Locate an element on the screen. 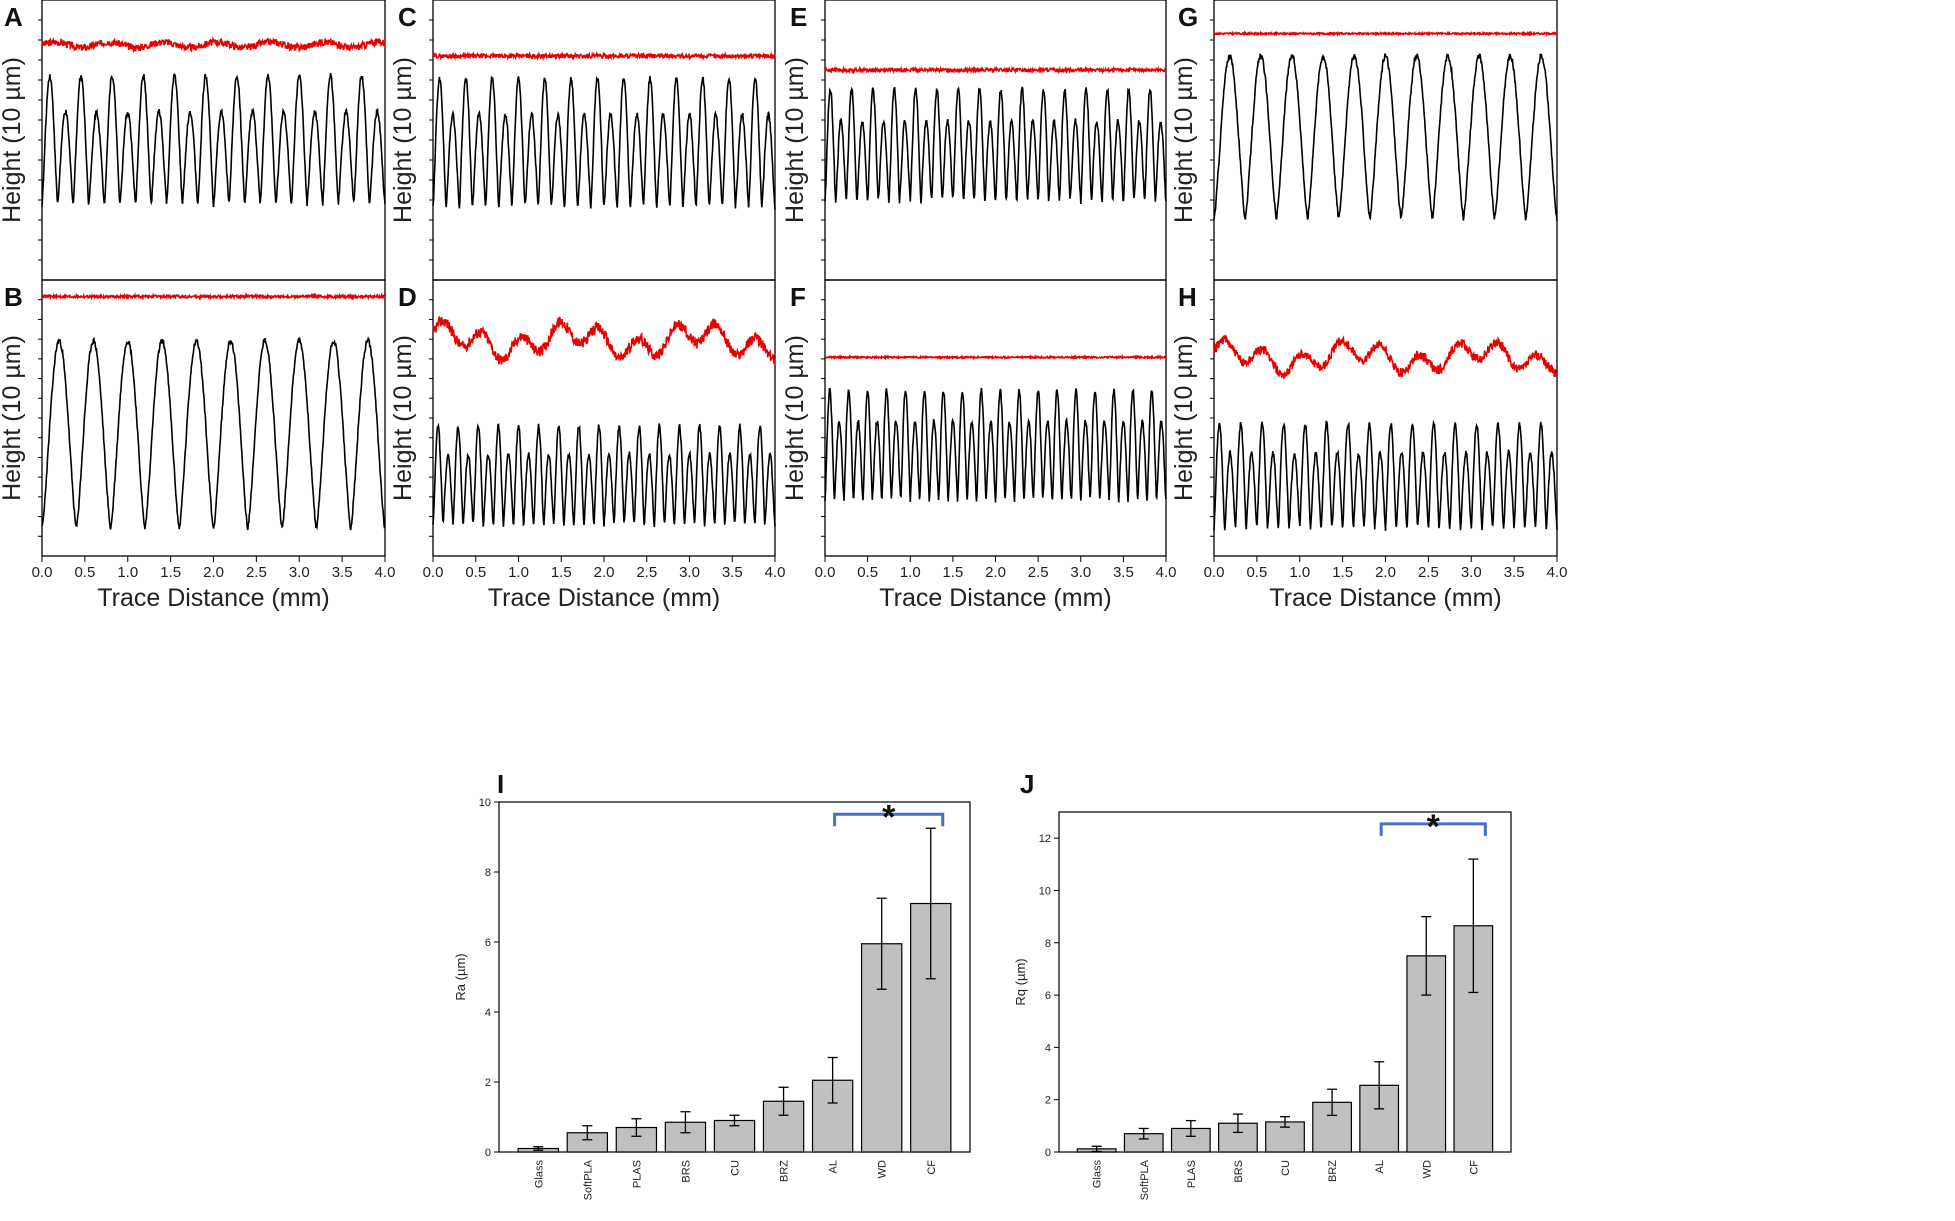 The width and height of the screenshot is (1955, 1221). panel-letter-h: H is located at coordinates (1187, 297).